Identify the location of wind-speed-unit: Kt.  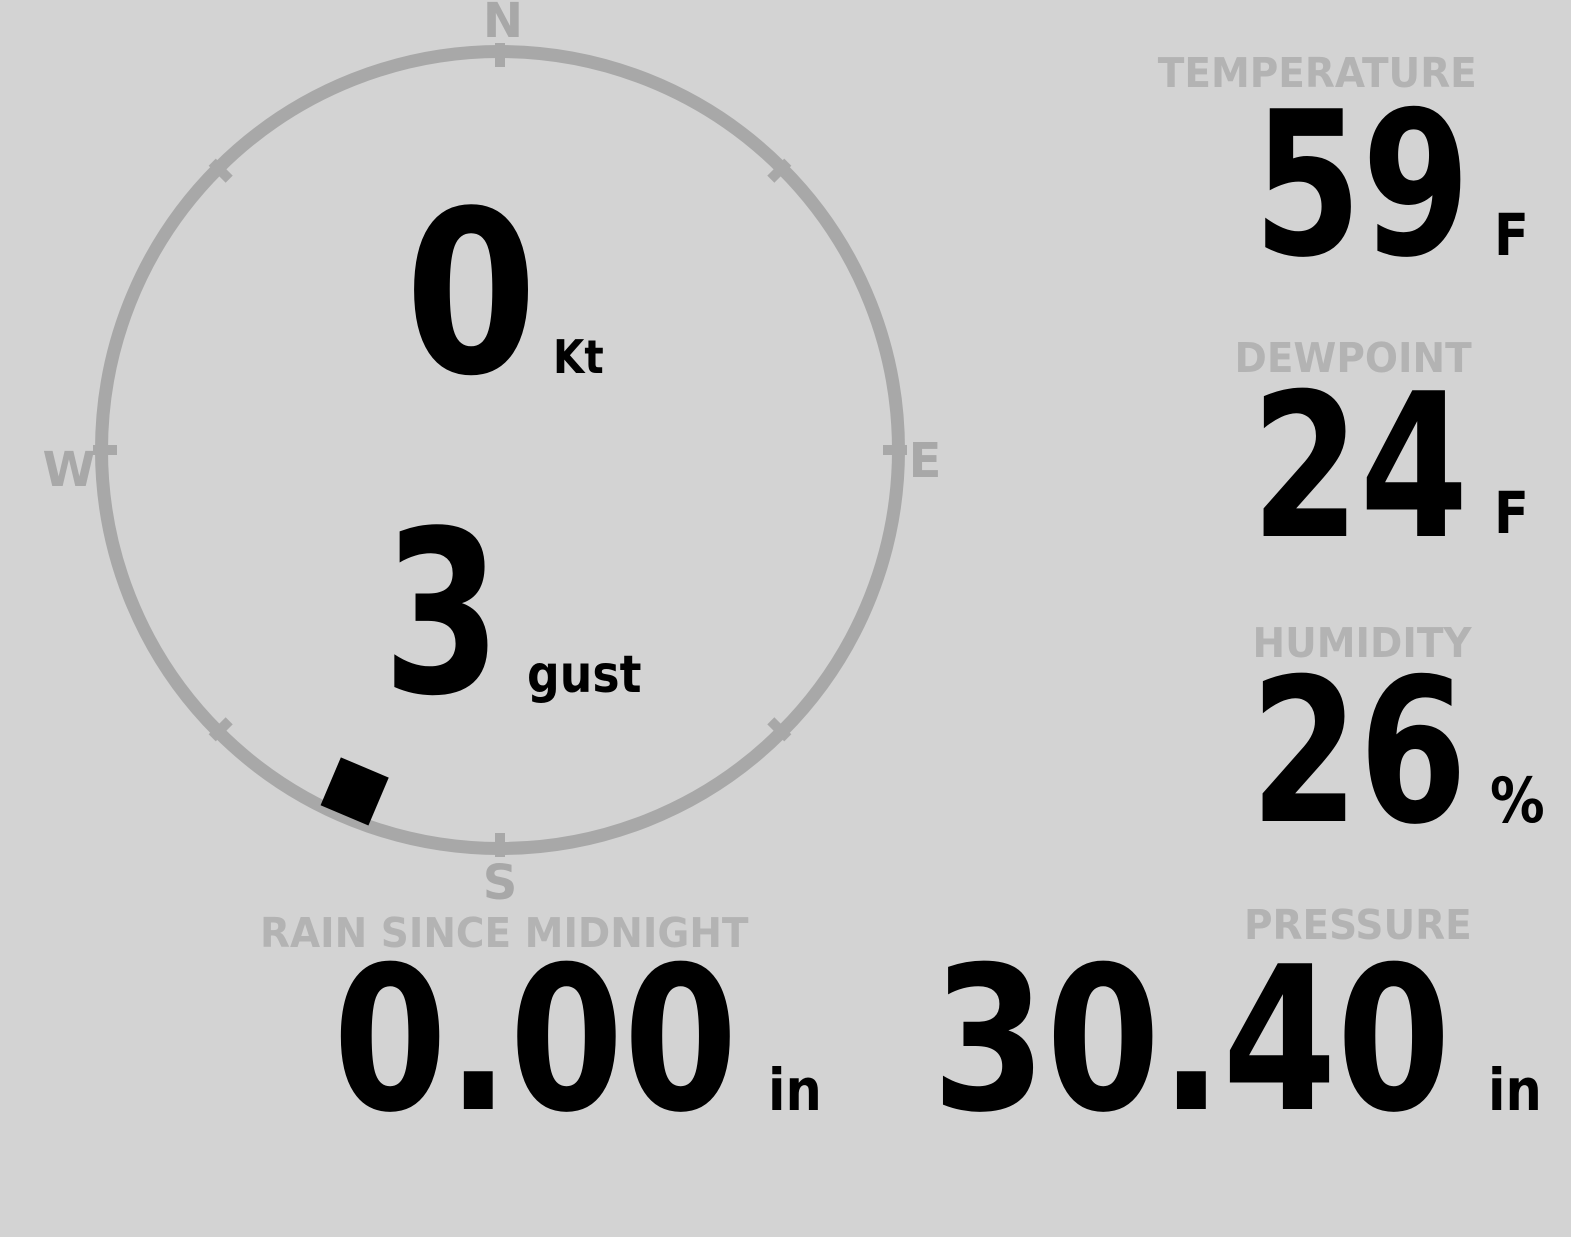
(578, 357).